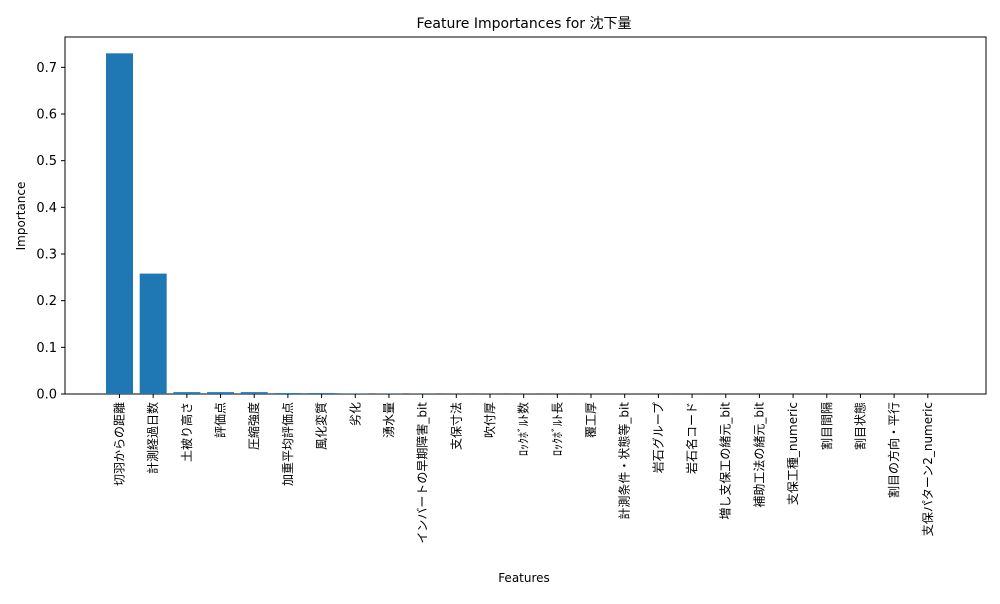  What do you see at coordinates (220, 420) in the screenshot?
I see `x-tick-label: 評価点` at bounding box center [220, 420].